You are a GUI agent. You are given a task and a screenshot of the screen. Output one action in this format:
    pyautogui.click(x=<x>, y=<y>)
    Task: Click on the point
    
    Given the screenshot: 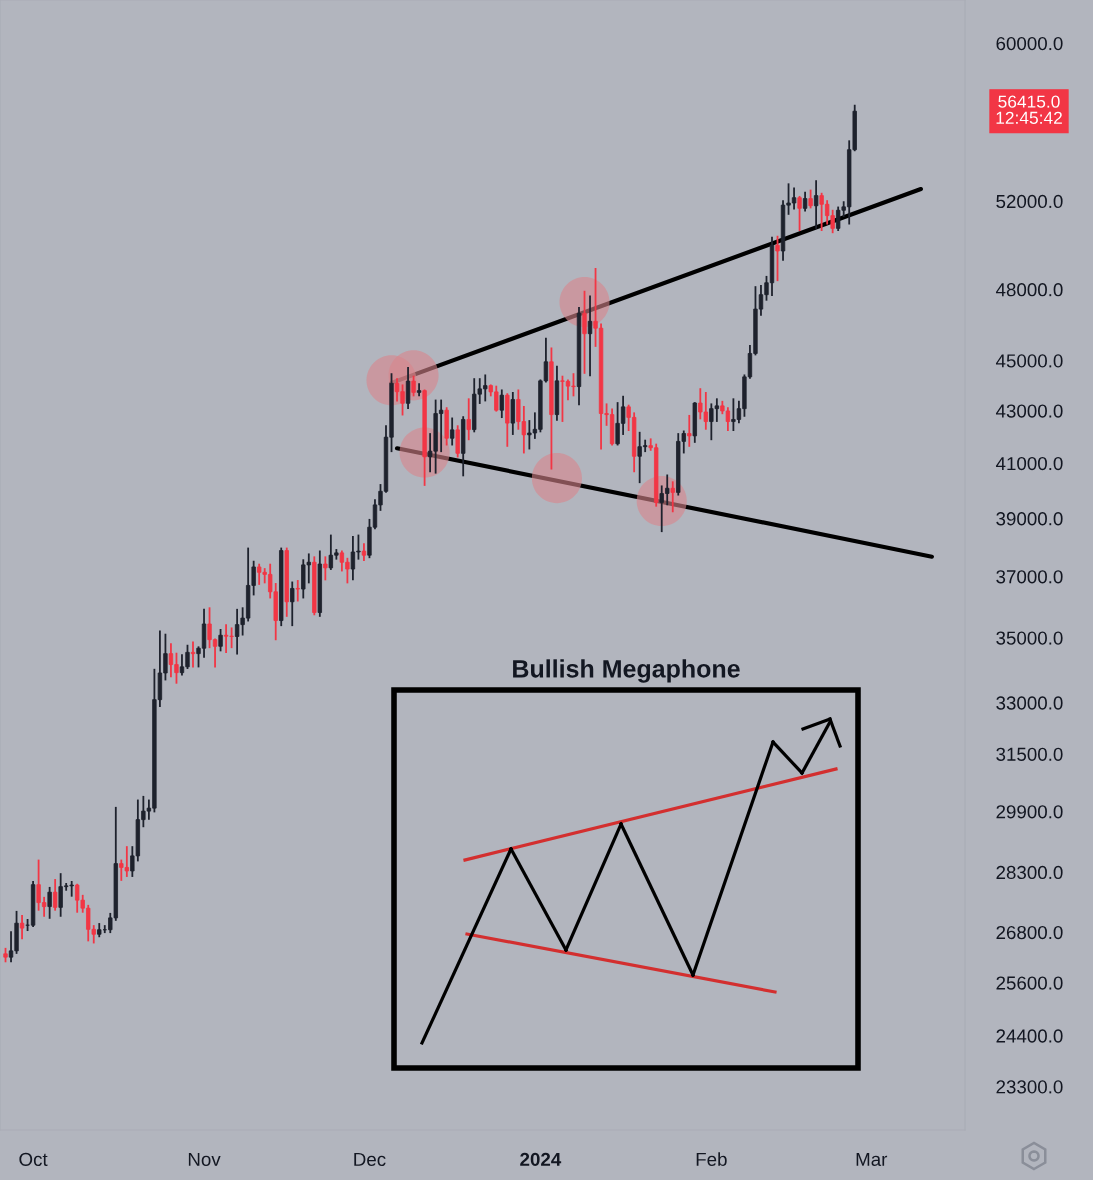 What is the action you would take?
    pyautogui.click(x=556, y=478)
    